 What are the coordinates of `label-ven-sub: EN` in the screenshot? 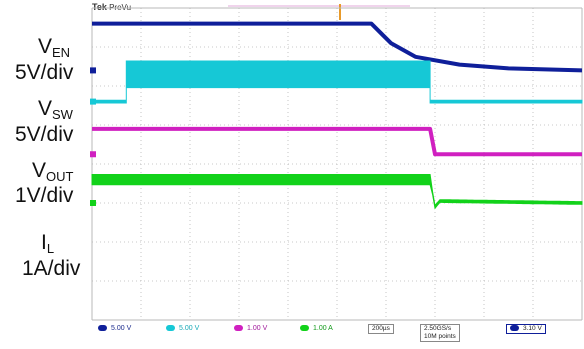 It's located at (61, 52).